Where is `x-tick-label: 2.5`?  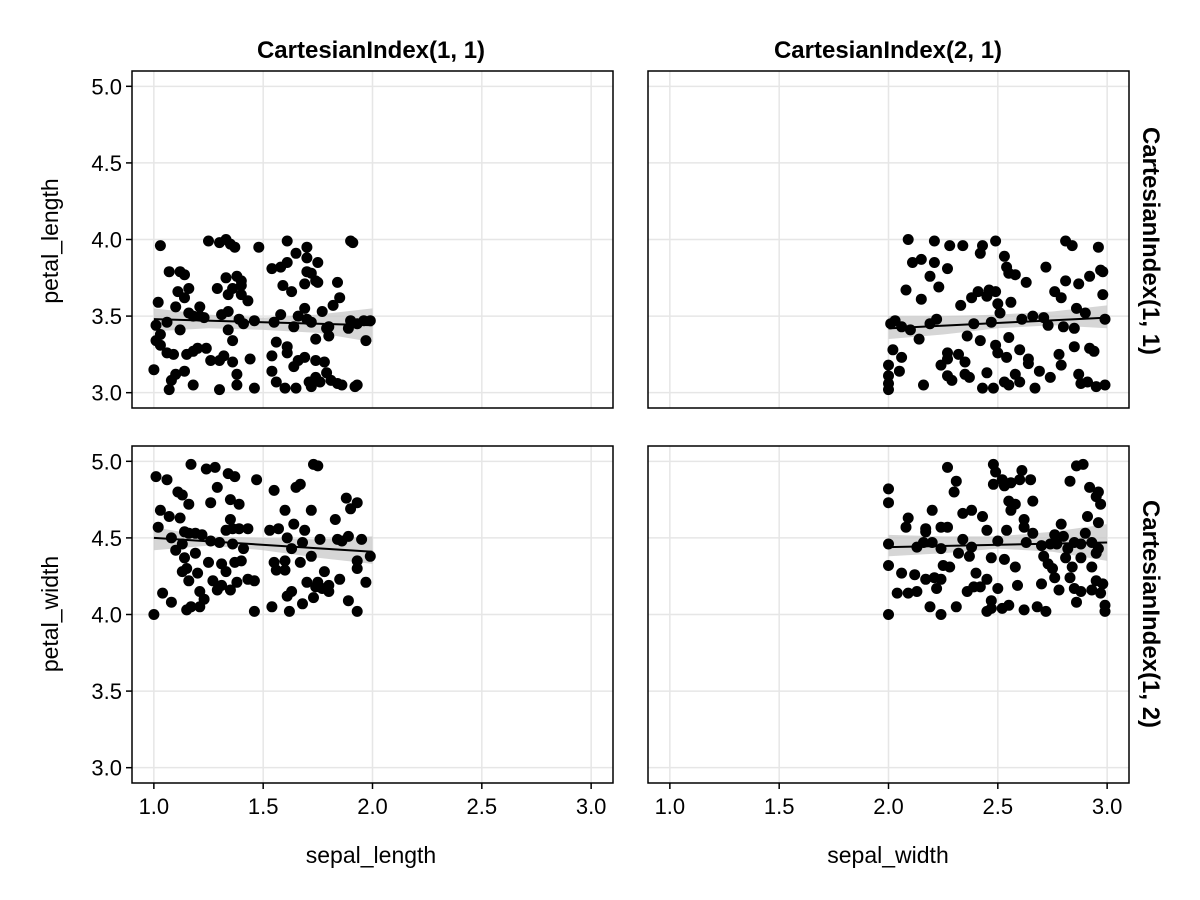 x-tick-label: 2.5 is located at coordinates (482, 806).